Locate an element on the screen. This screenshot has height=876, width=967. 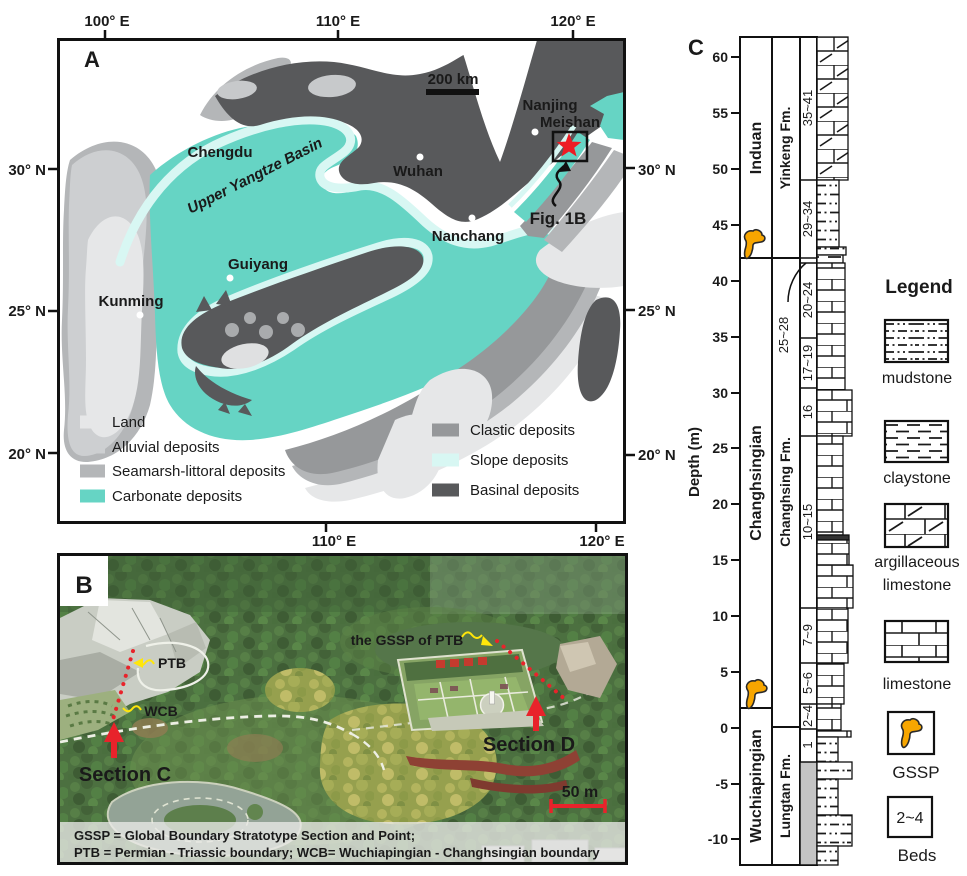
region-basinal-east-blob is located at coordinates (599, 349).